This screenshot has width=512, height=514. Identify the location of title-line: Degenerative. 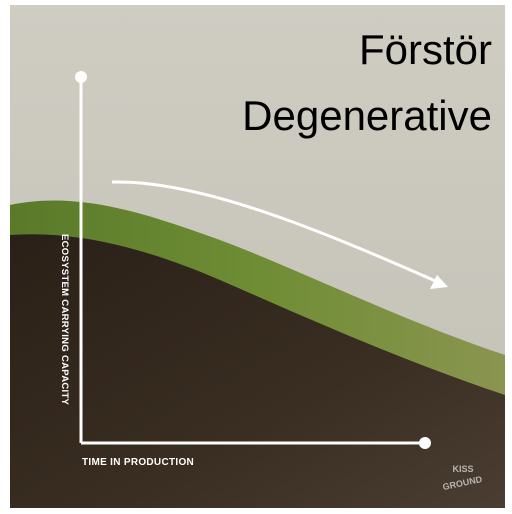
(367, 115).